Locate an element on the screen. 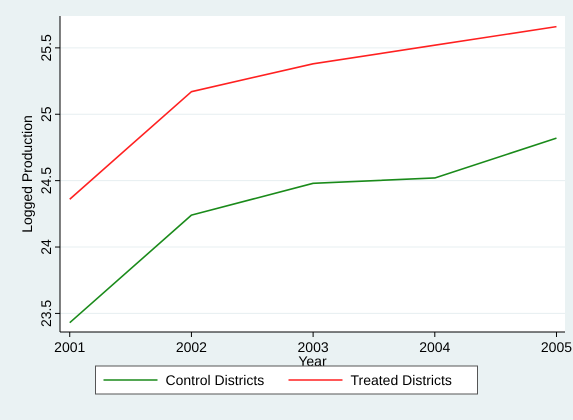 The image size is (573, 420). y-tick-label: 25.5 is located at coordinates (46, 48).